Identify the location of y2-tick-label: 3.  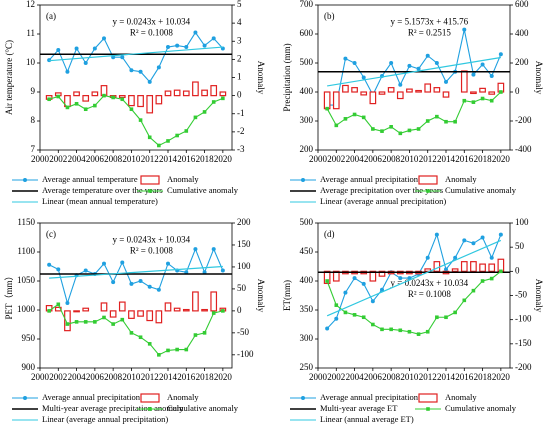
(239, 40).